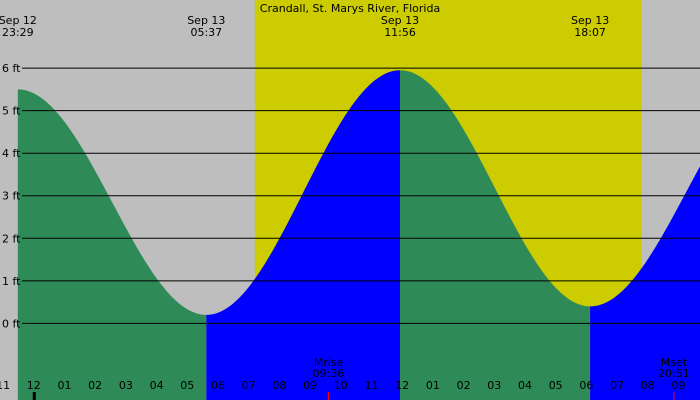 This screenshot has height=400, width=700. What do you see at coordinates (11, 238) in the screenshot?
I see `y-tick-label: 2 ft` at bounding box center [11, 238].